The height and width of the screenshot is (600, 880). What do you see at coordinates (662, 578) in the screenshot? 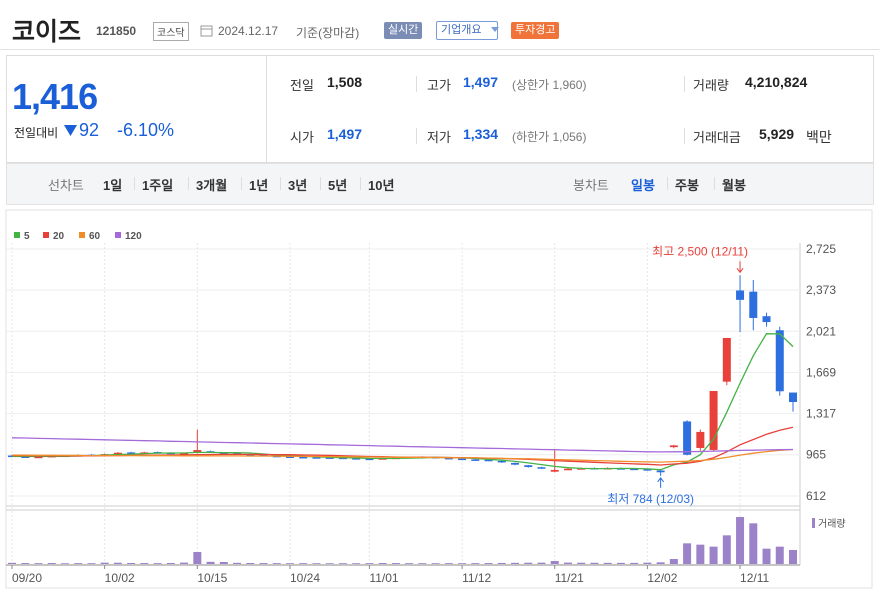
I see `x-tick-label: 12/02` at bounding box center [662, 578].